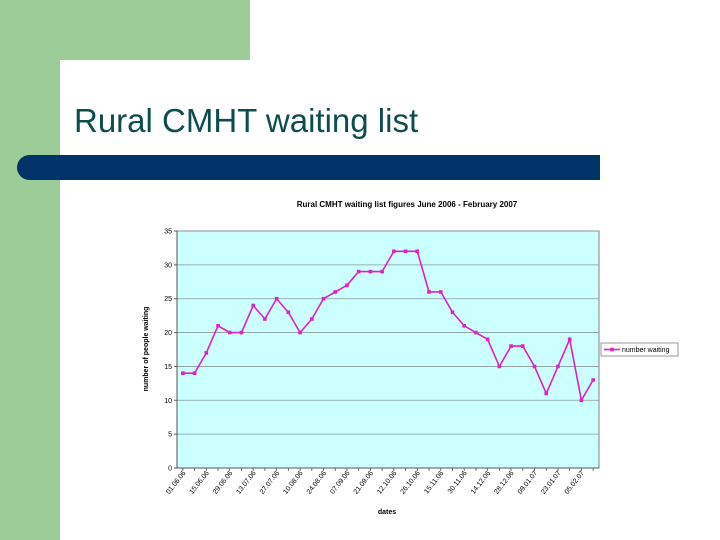  I want to click on x-tick-label: 07.09.06, so click(340, 483).